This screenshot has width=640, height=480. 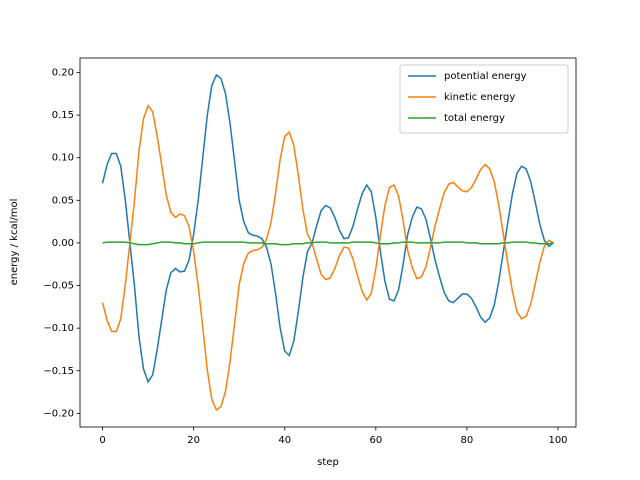 I want to click on legend-box, so click(x=484, y=99).